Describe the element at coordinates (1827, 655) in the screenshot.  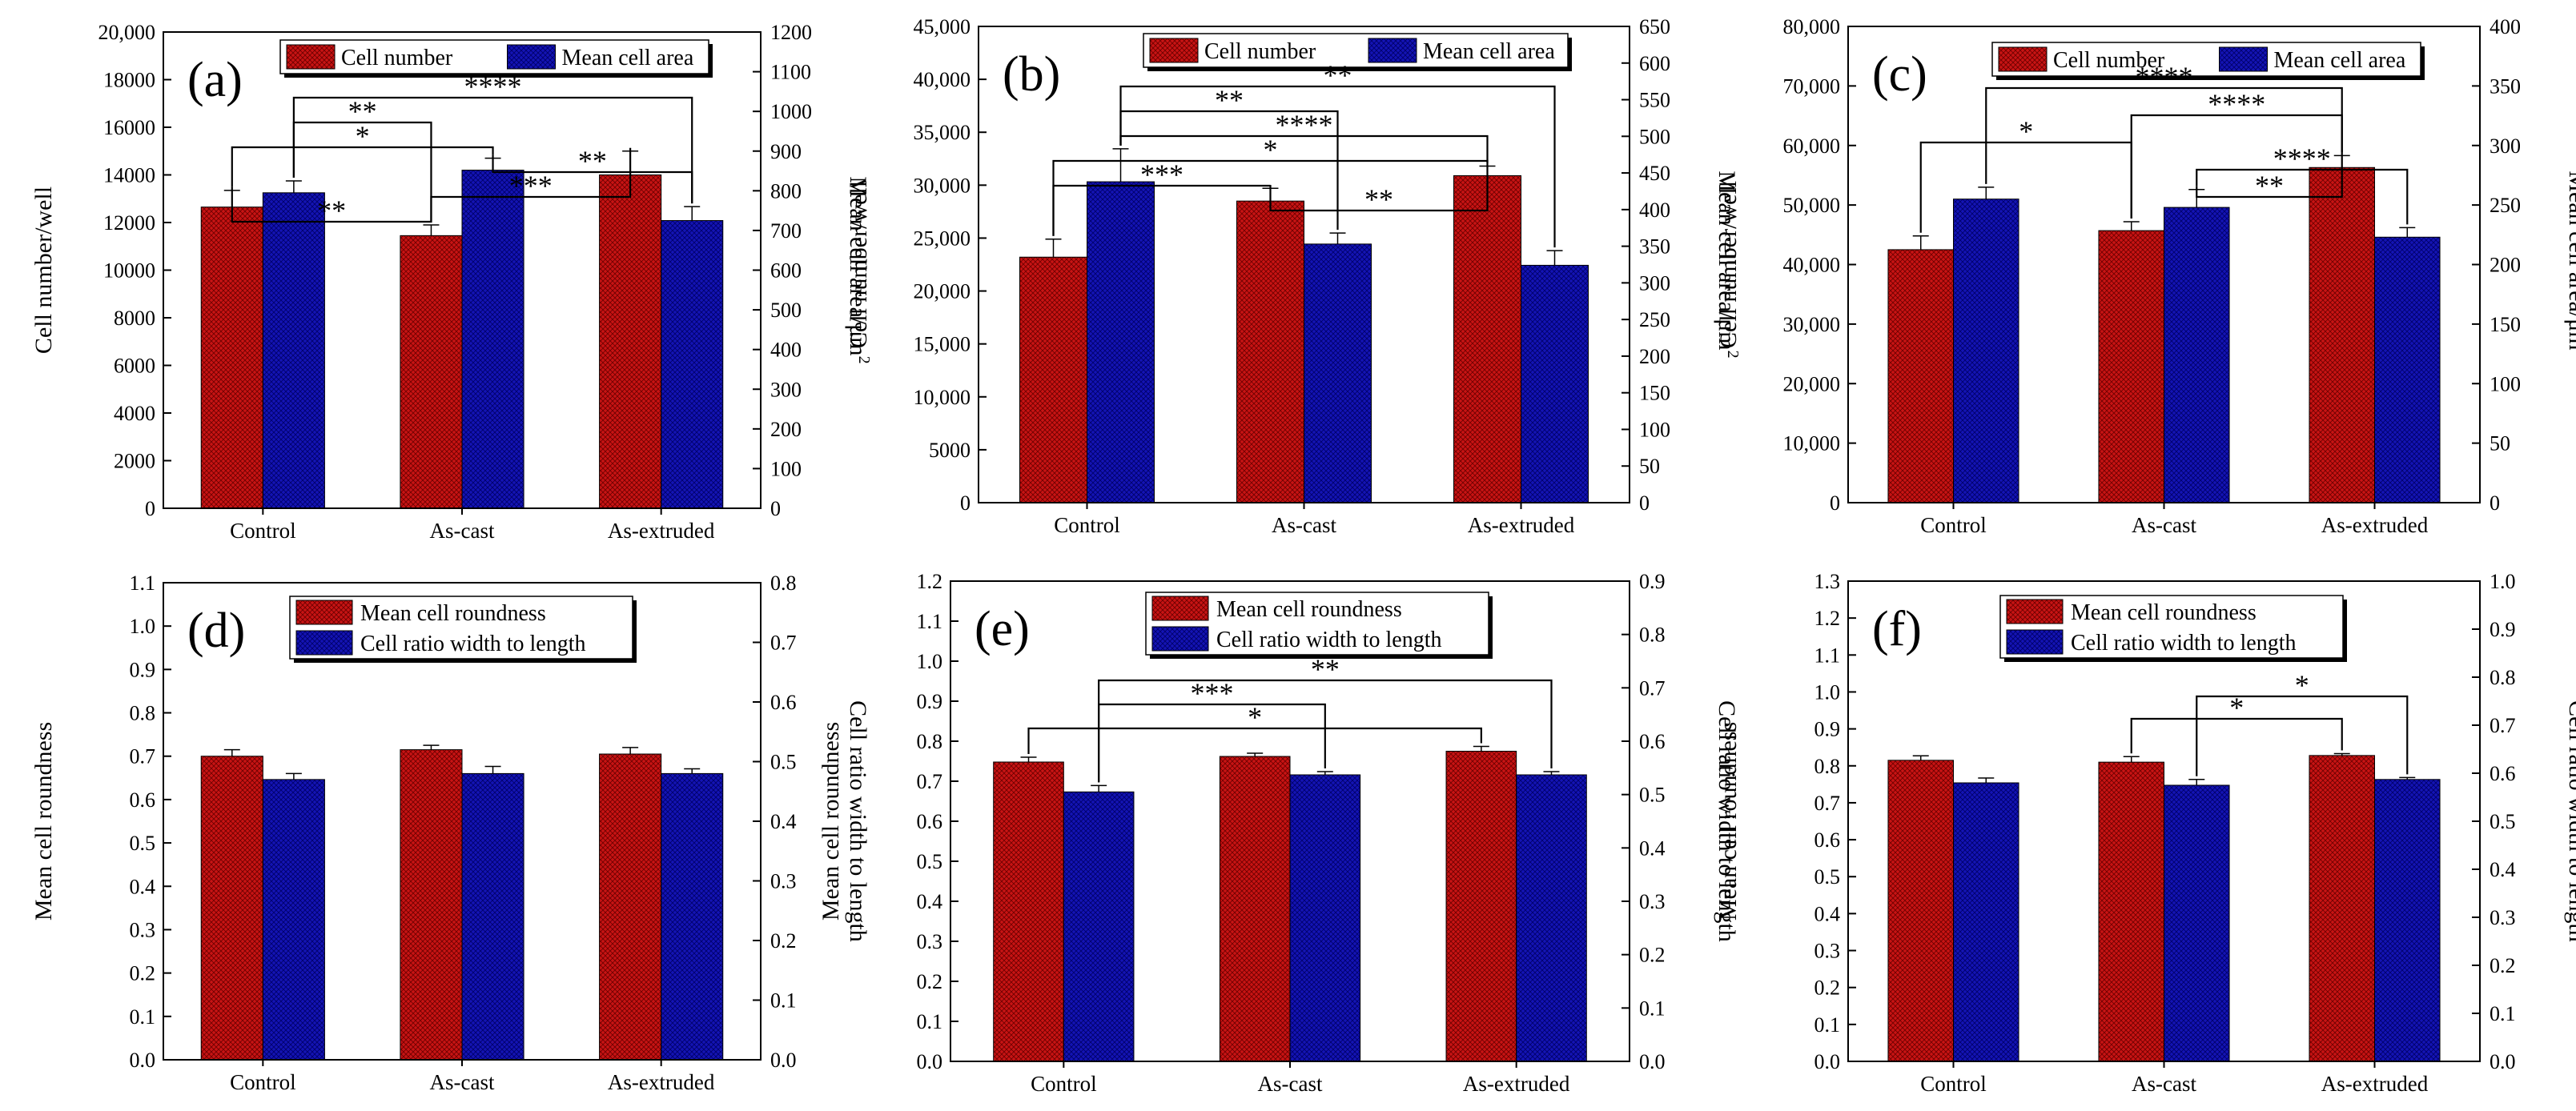
I see `y-tick-label: 1.1` at that location.